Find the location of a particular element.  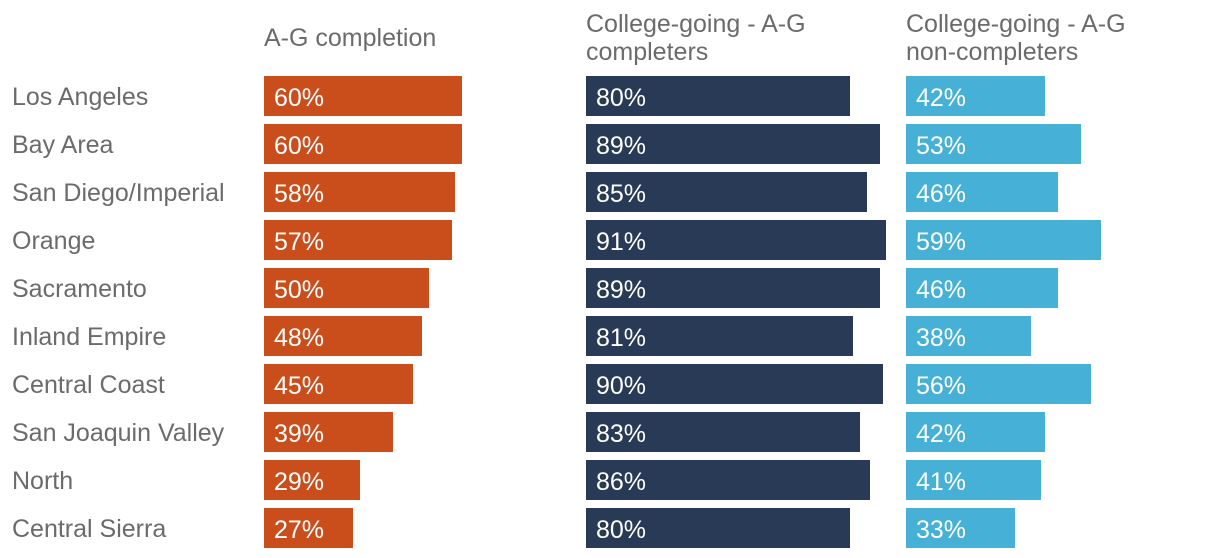

category-label: Bay Area is located at coordinates (63, 145).